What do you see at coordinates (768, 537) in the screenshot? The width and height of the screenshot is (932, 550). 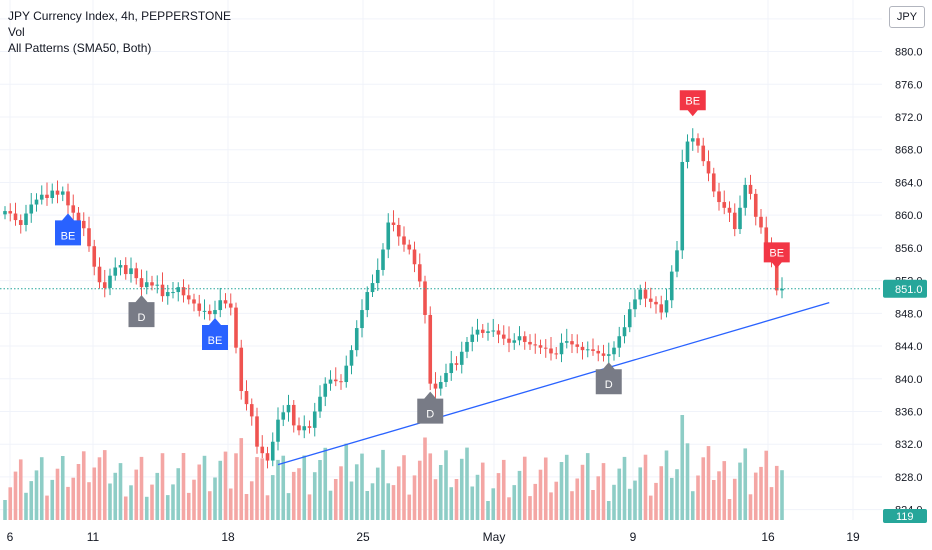 I see `time-tick-label: 16` at bounding box center [768, 537].